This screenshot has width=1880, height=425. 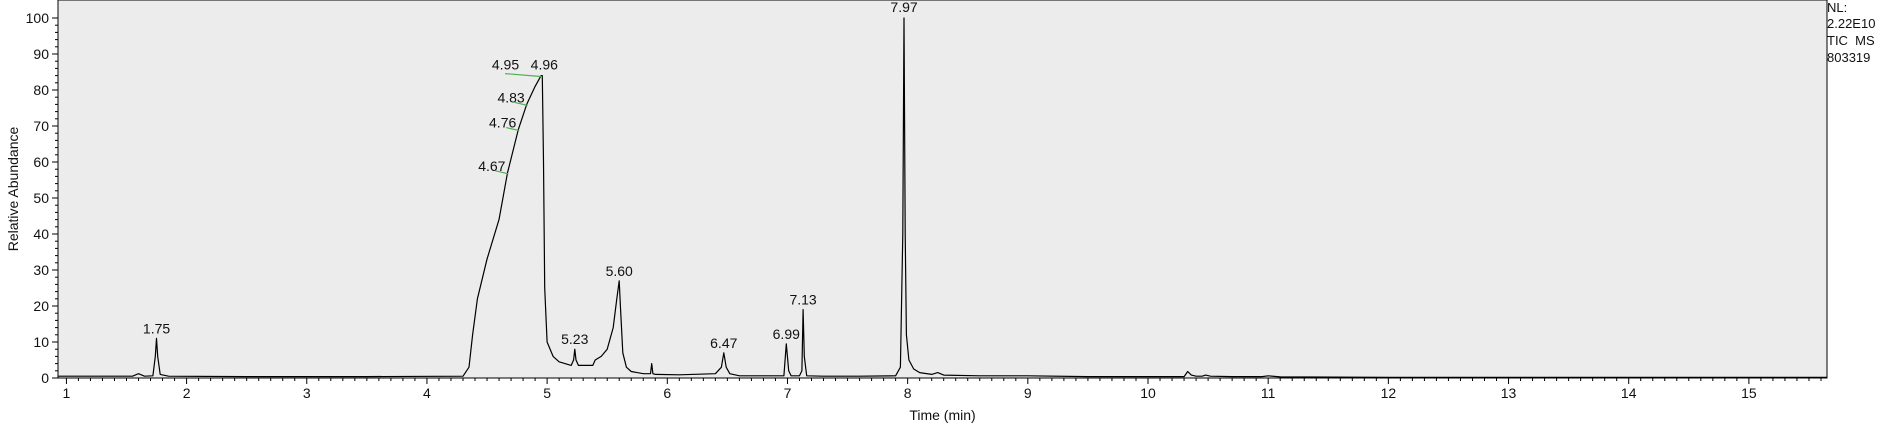 I want to click on peak-label: 7.13, so click(x=802, y=300).